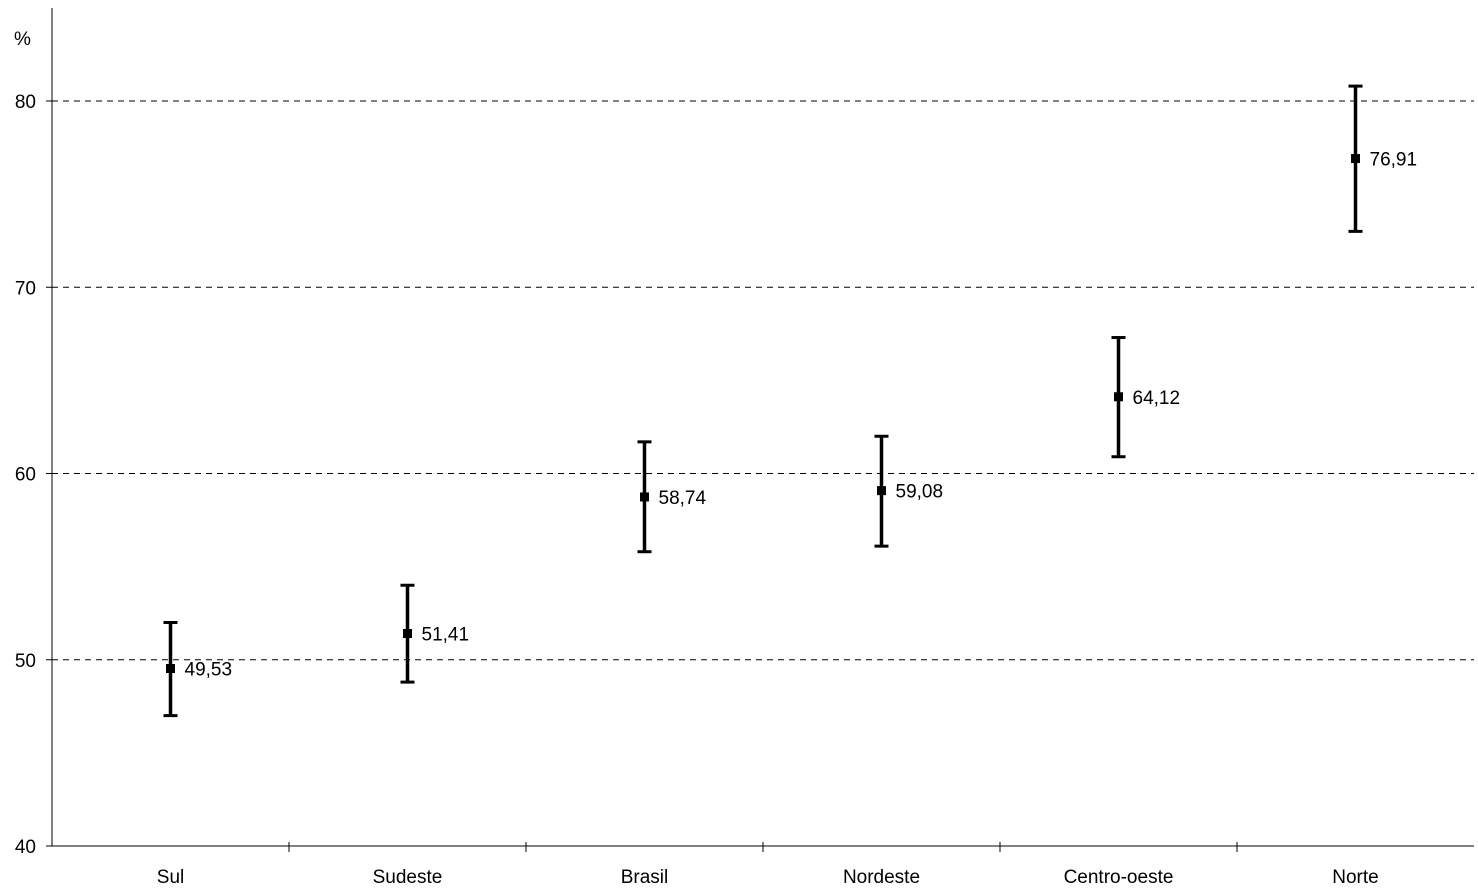 This screenshot has width=1478, height=891. I want to click on data-point-nordeste, so click(881, 491).